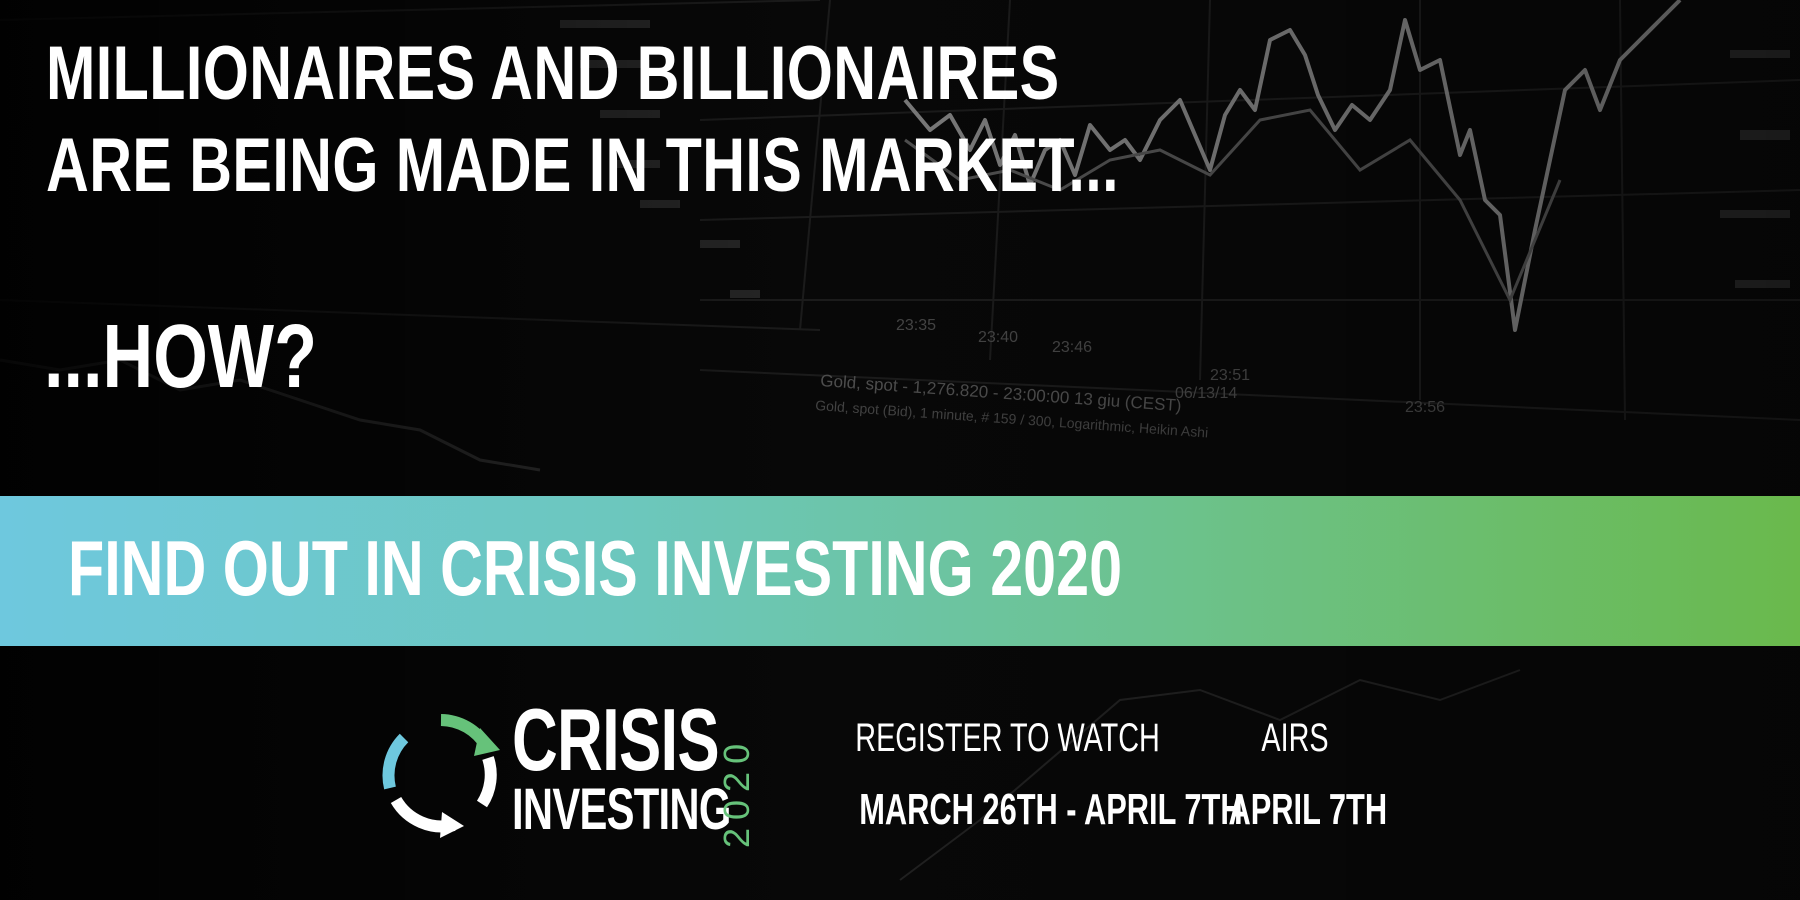 This screenshot has width=1800, height=900. What do you see at coordinates (621, 809) in the screenshot?
I see `logo-word-investing: INVESTING` at bounding box center [621, 809].